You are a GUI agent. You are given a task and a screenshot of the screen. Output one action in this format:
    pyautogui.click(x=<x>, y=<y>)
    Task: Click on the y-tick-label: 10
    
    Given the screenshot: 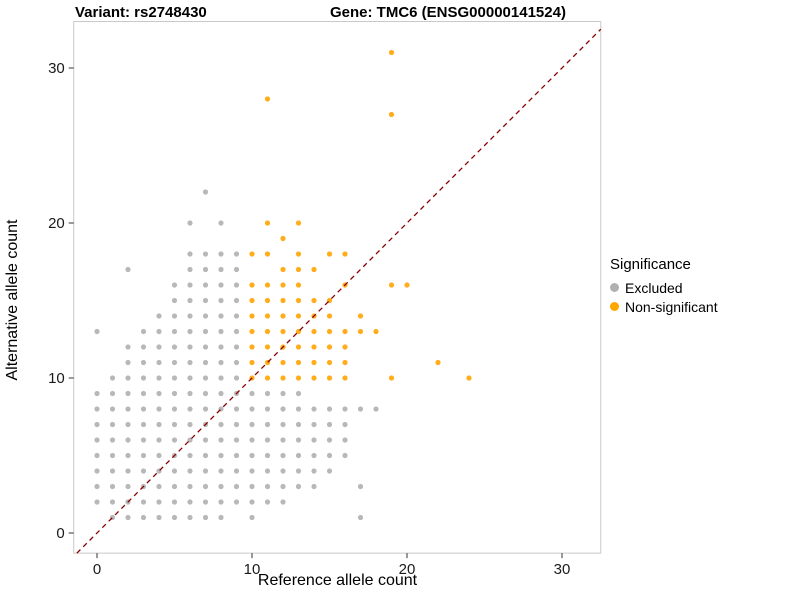 What is the action you would take?
    pyautogui.click(x=56, y=378)
    